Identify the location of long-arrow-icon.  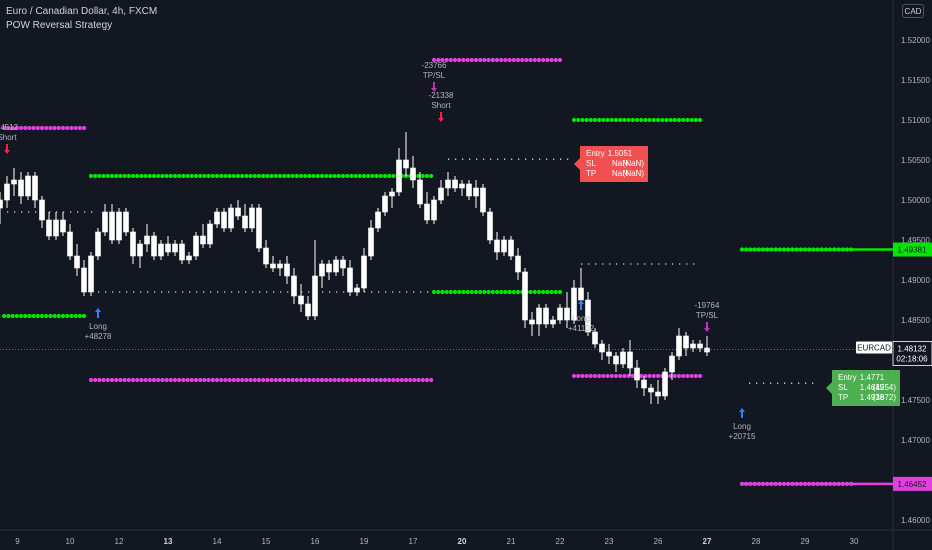
(98, 313).